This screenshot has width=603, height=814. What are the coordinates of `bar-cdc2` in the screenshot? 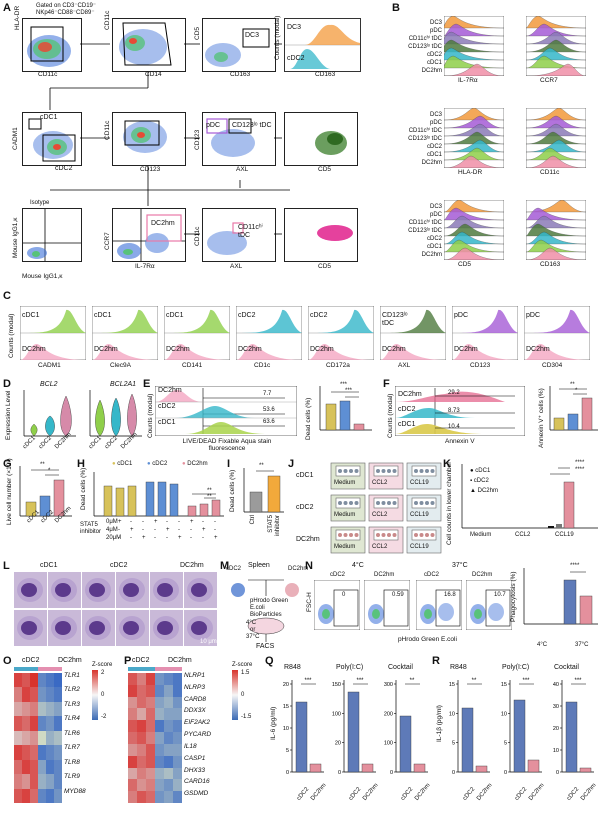 It's located at (571, 737).